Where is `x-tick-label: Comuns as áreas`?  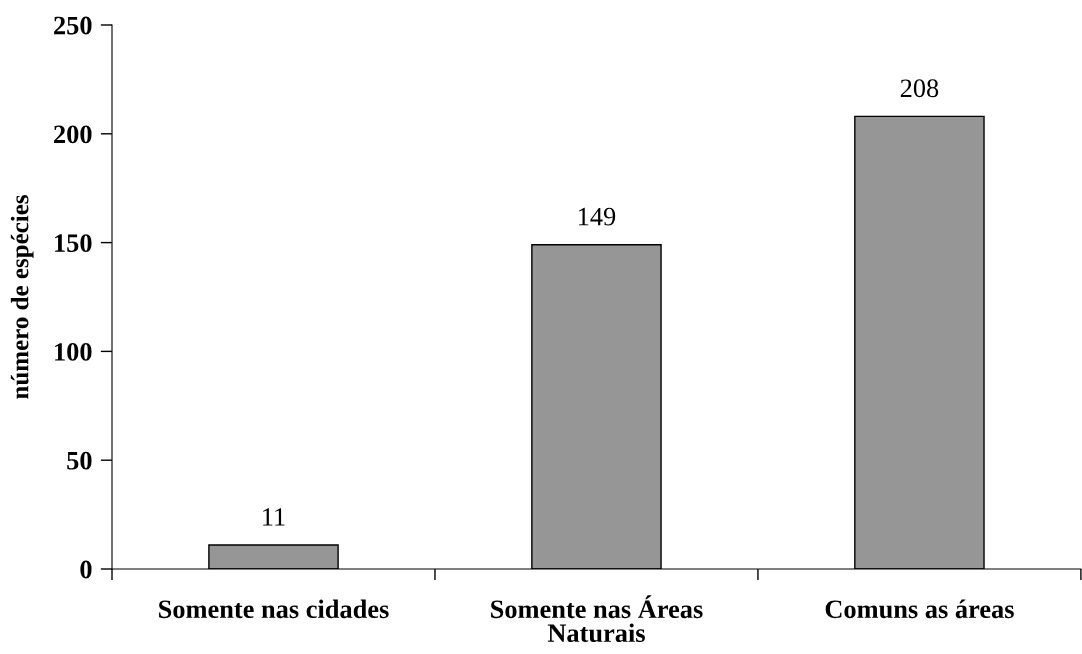
x-tick-label: Comuns as áreas is located at coordinates (919, 609).